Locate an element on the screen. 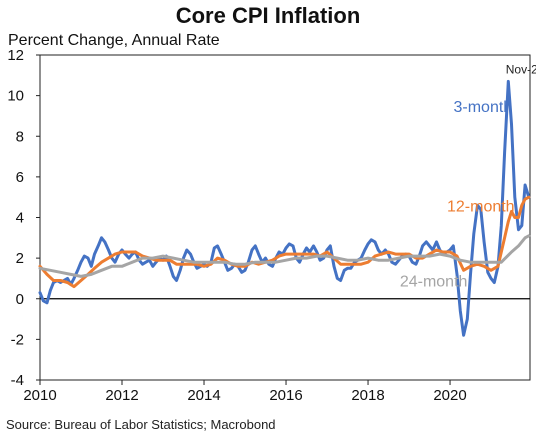 The image size is (536, 442). x-tick-label: 2012 is located at coordinates (121, 395).